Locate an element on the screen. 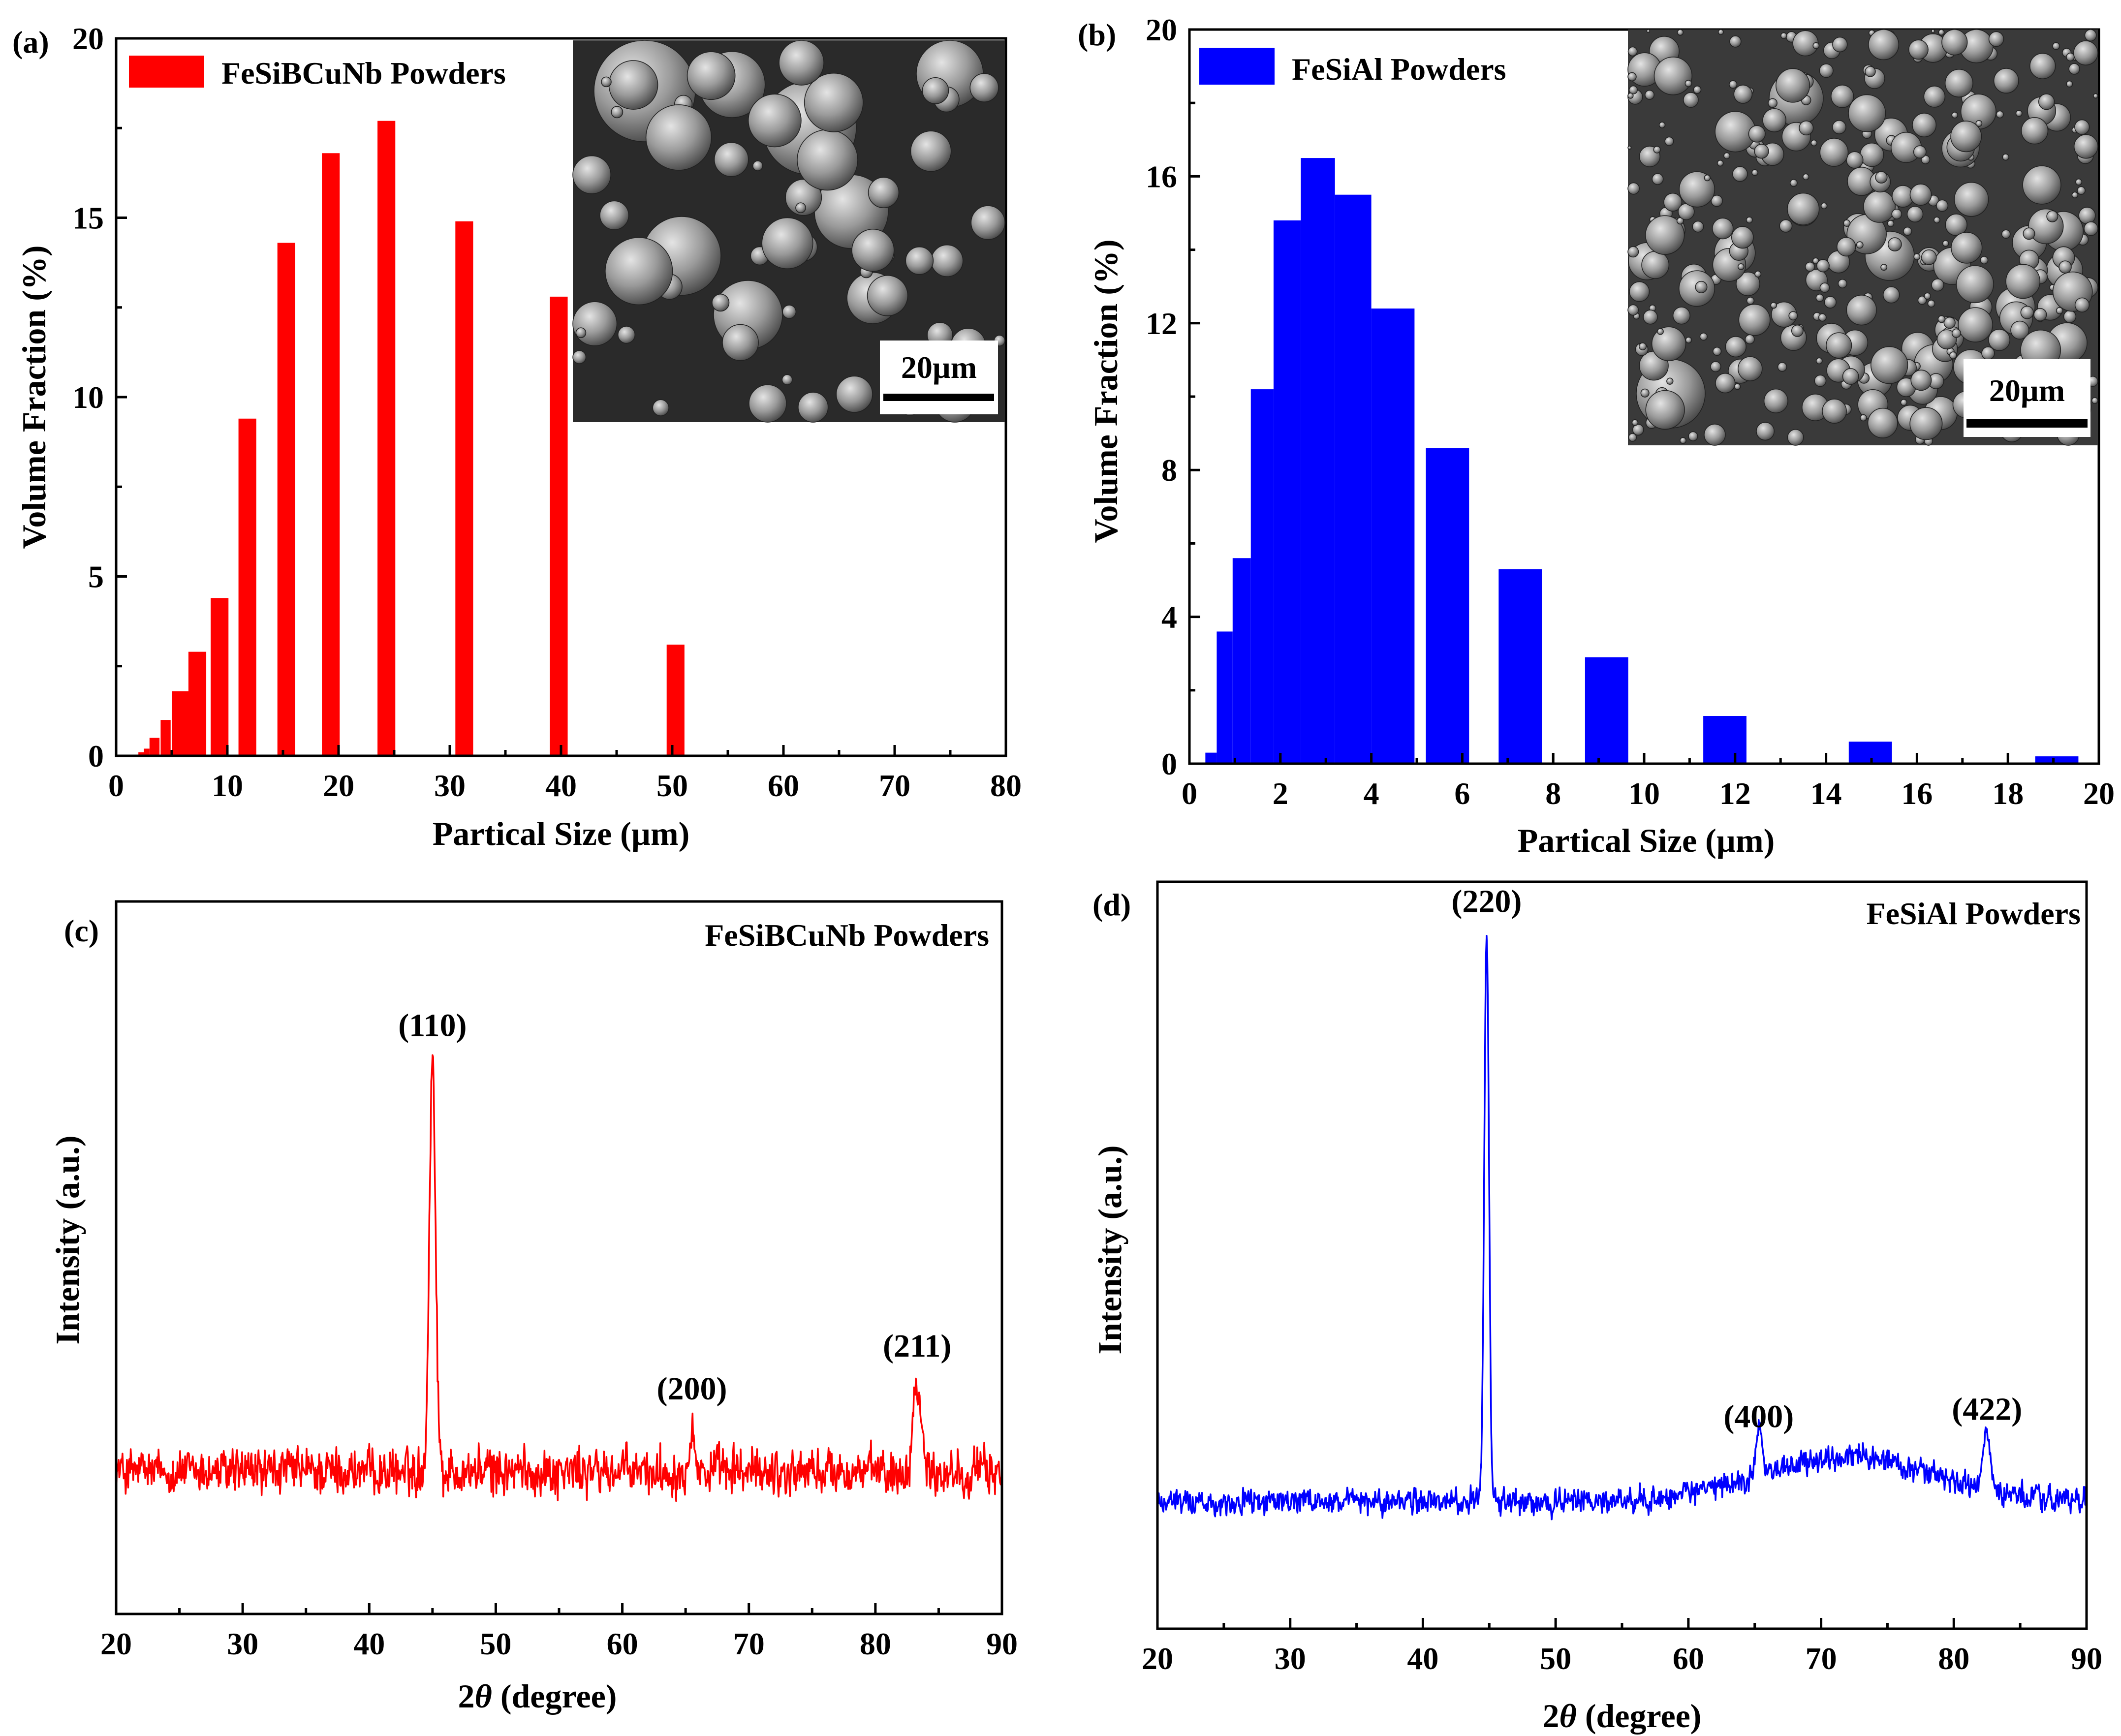 The height and width of the screenshot is (1736, 2121). panel-d-xtick-label-7: 90 is located at coordinates (2086, 1658).